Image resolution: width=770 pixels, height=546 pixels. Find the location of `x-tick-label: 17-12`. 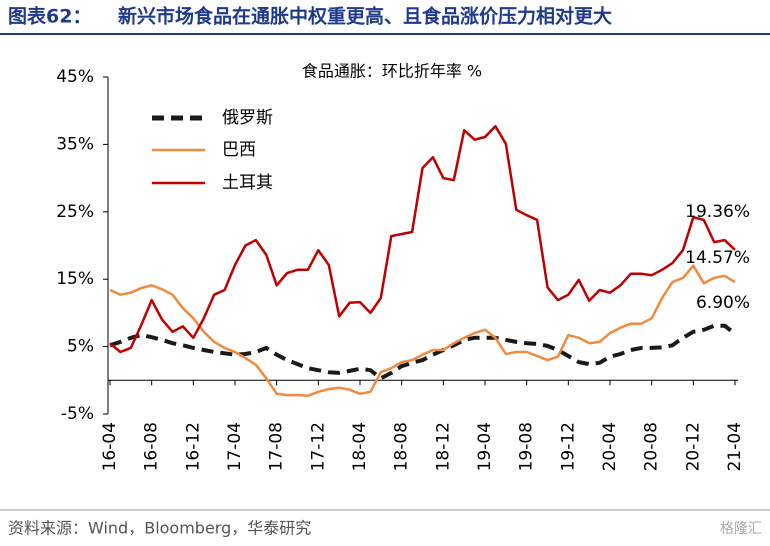

x-tick-label: 17-12 is located at coordinates (318, 446).